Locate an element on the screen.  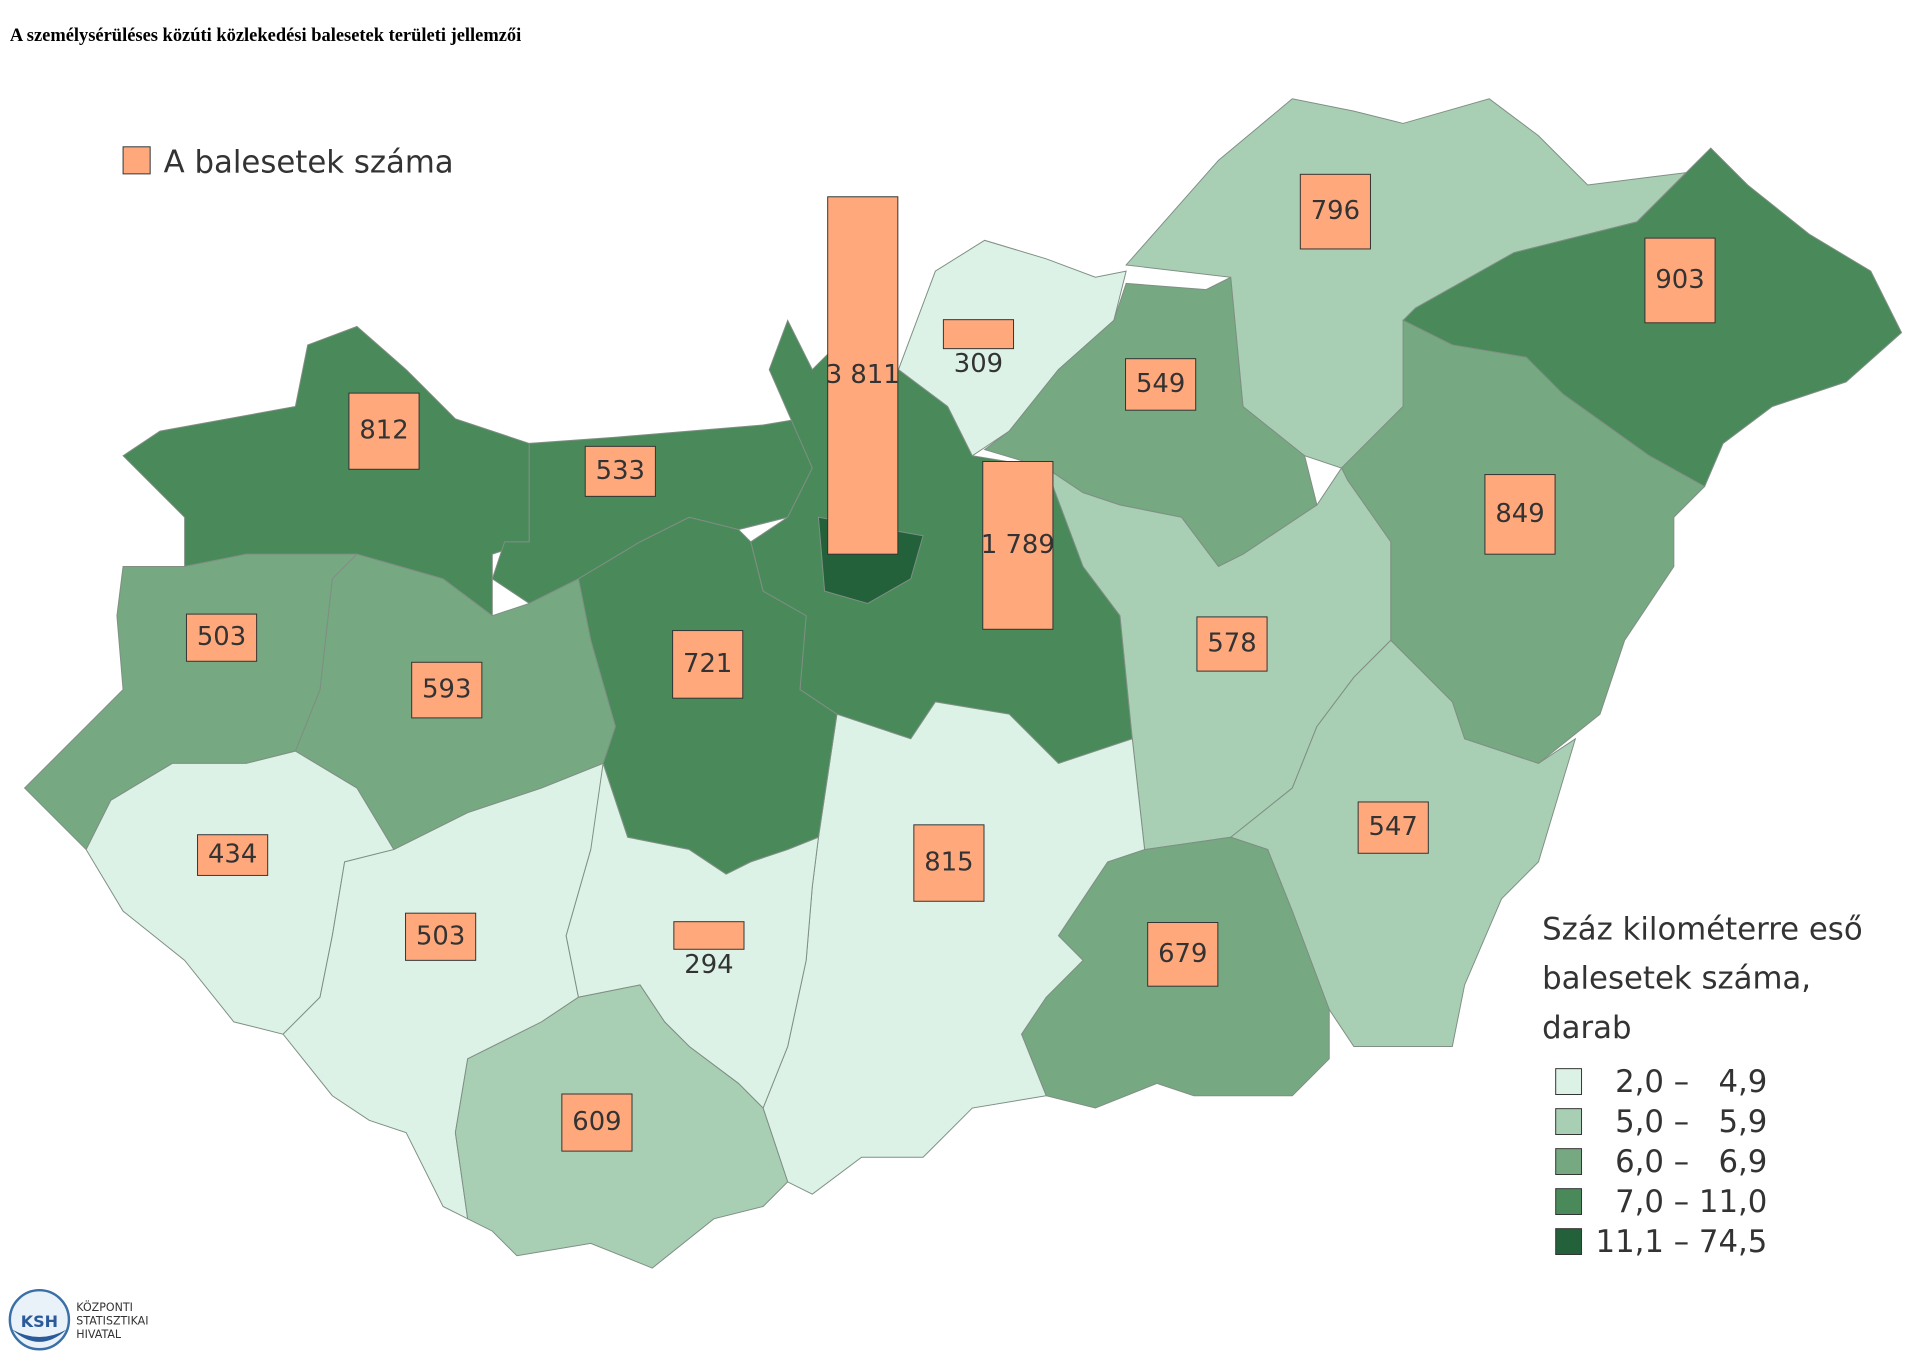
bar-label: 3 811 is located at coordinates (863, 375).